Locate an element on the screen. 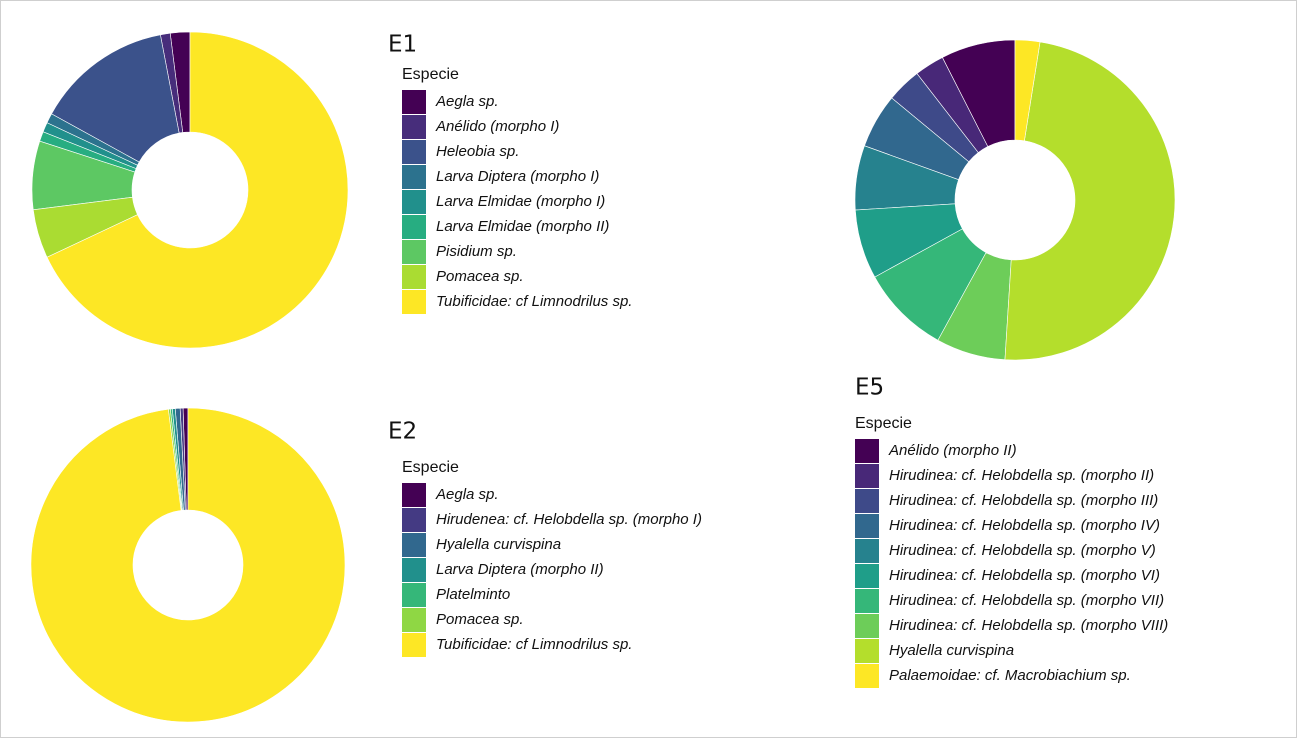 The width and height of the screenshot is (1298, 738). legend-label: Larva Diptera (morpho II) is located at coordinates (520, 569).